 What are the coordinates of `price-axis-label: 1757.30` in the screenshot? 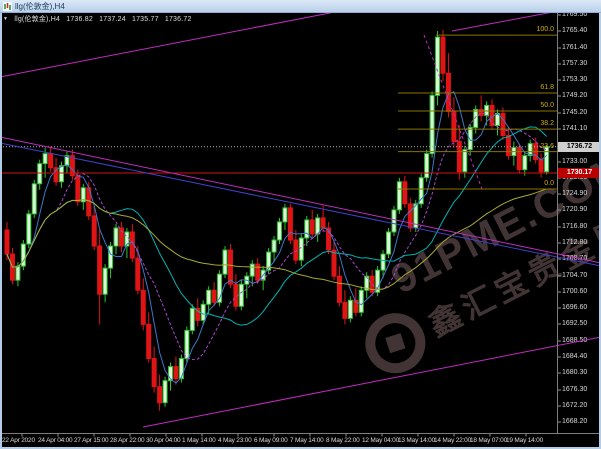 It's located at (575, 63).